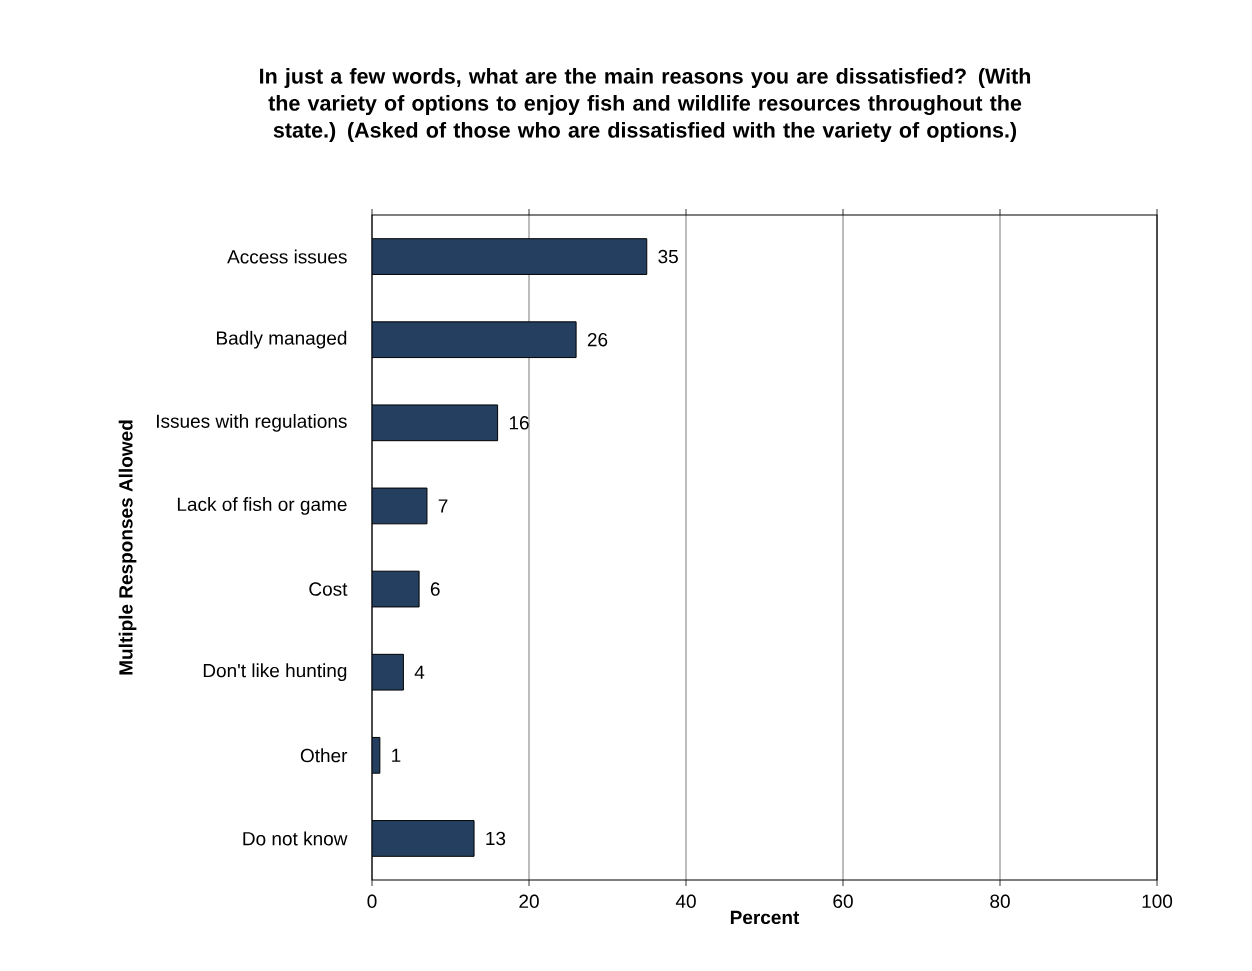 This screenshot has width=1252, height=971. What do you see at coordinates (127, 547) in the screenshot?
I see `y-axis-title: Multiple Responses Allowed` at bounding box center [127, 547].